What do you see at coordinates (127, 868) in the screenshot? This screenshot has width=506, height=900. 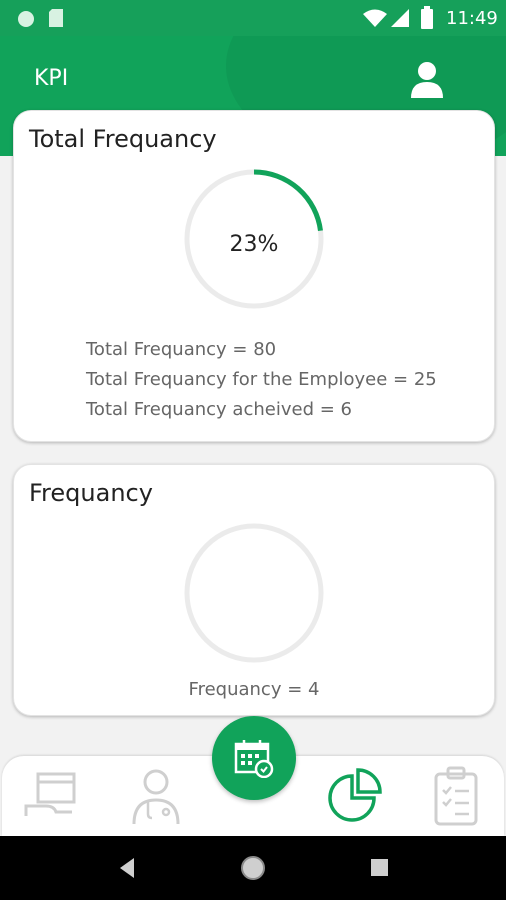 I see `back-icon` at bounding box center [127, 868].